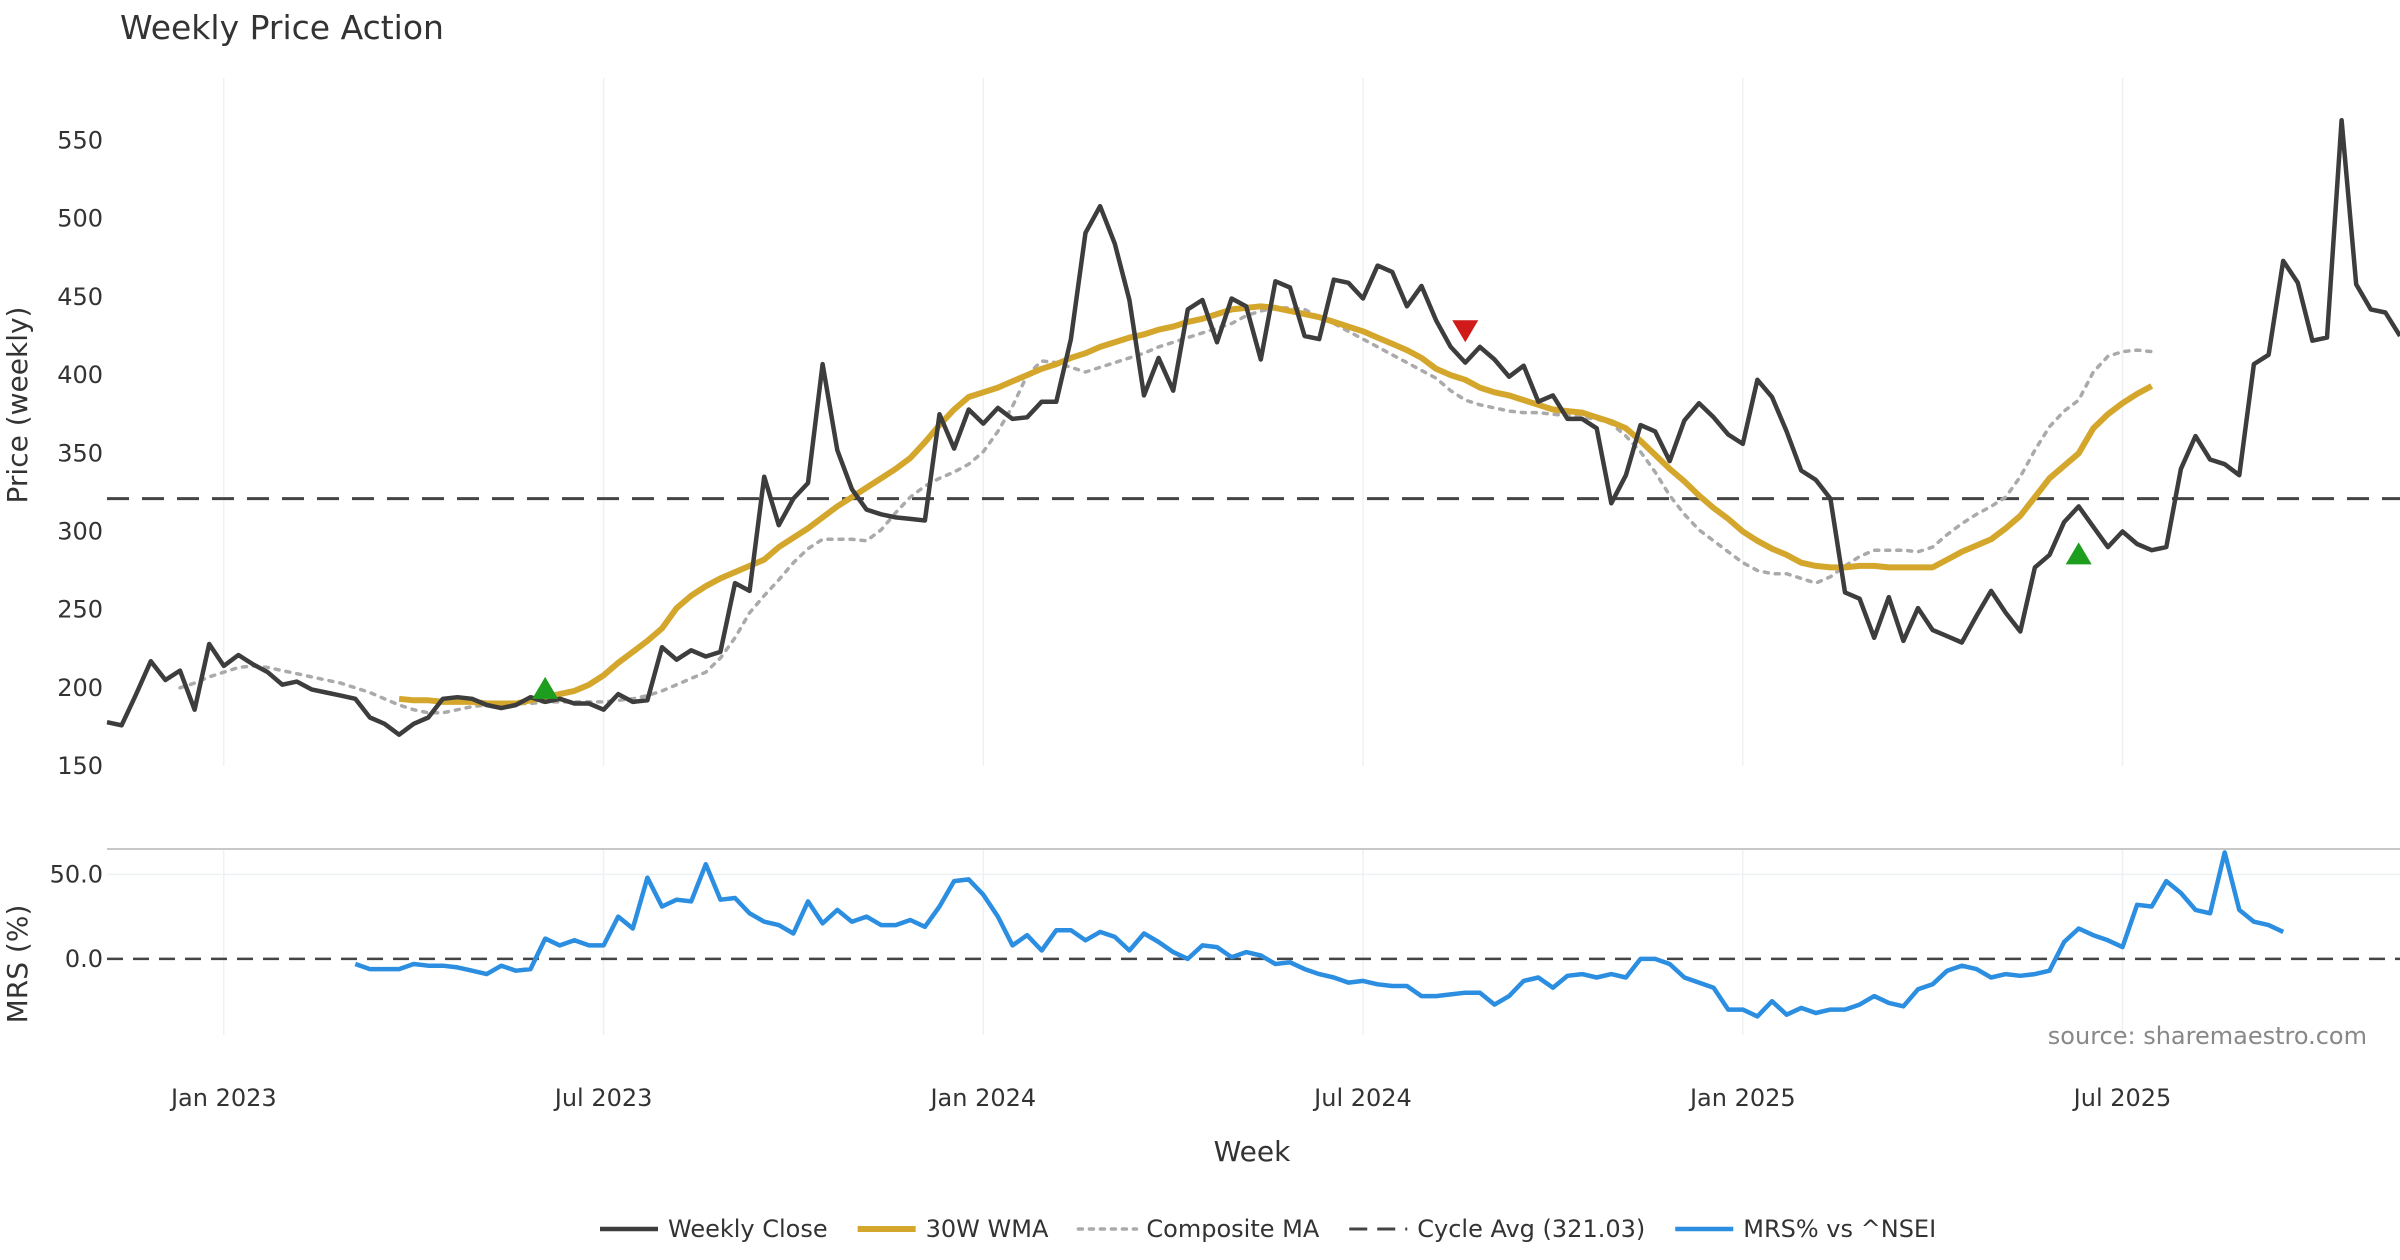 The height and width of the screenshot is (1260, 2400). What do you see at coordinates (17, 405) in the screenshot?
I see `price-y-axis-title: Price (weekly)` at bounding box center [17, 405].